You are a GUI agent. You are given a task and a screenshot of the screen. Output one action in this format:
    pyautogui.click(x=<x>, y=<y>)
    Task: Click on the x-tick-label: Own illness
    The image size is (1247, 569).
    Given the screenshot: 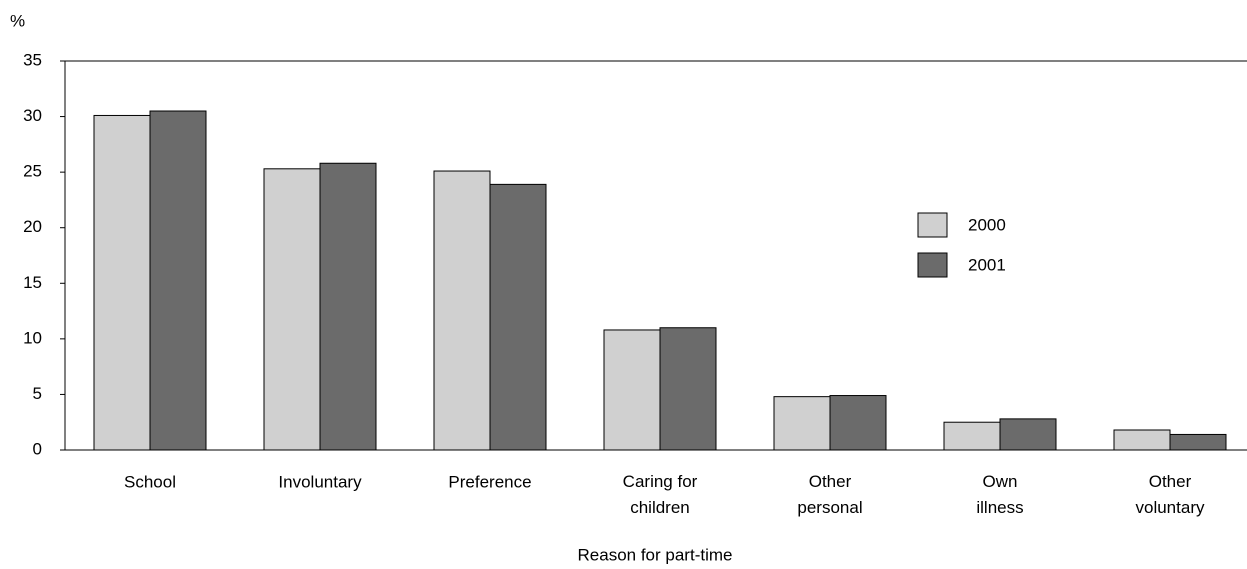 What is the action you would take?
    pyautogui.click(x=999, y=494)
    